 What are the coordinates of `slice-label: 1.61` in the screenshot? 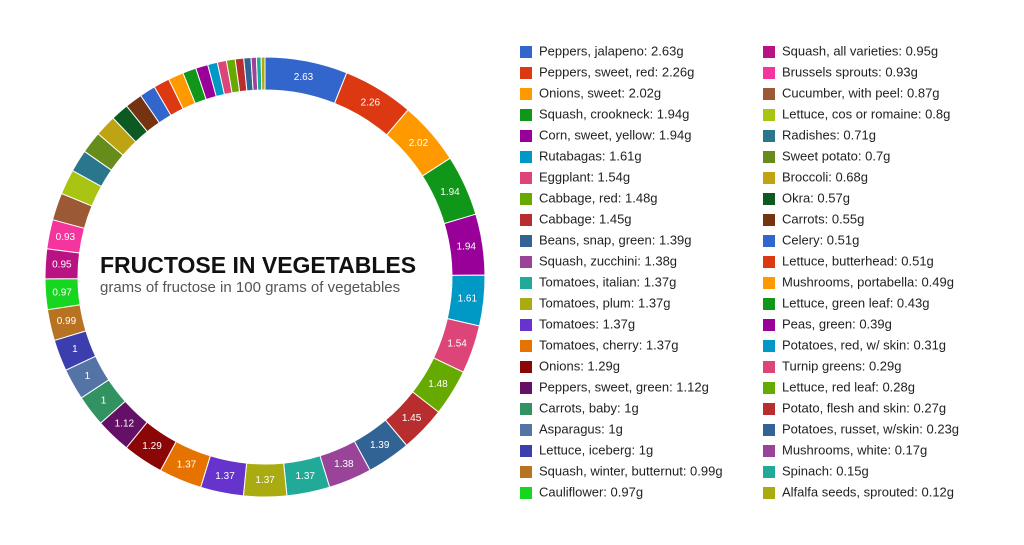 It's located at (468, 299).